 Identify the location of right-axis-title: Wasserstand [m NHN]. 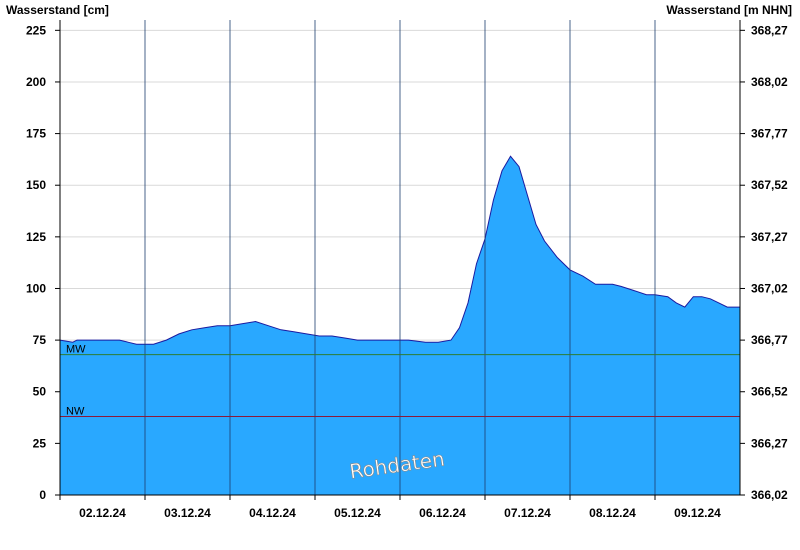
(729, 10).